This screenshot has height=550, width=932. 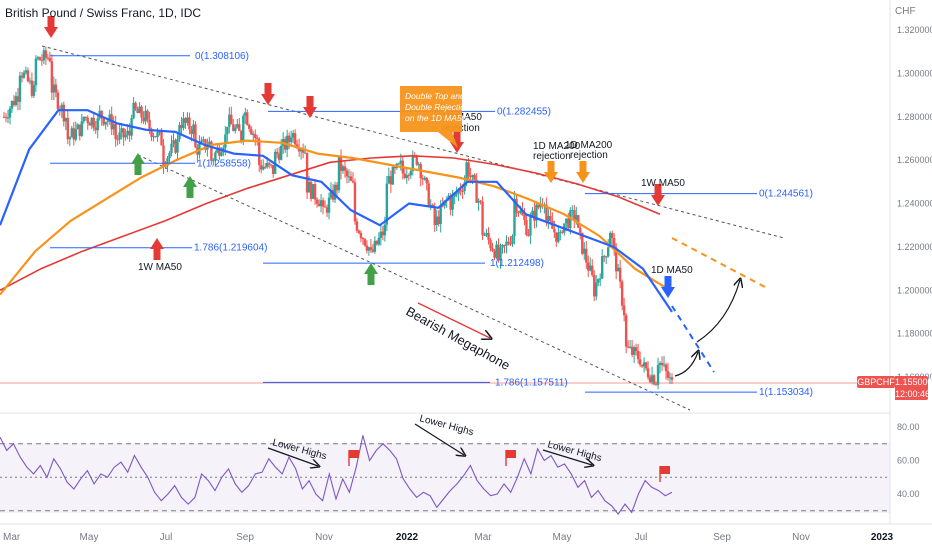 I want to click on fib-level-label: 1.786(1.219604), so click(x=230, y=248).